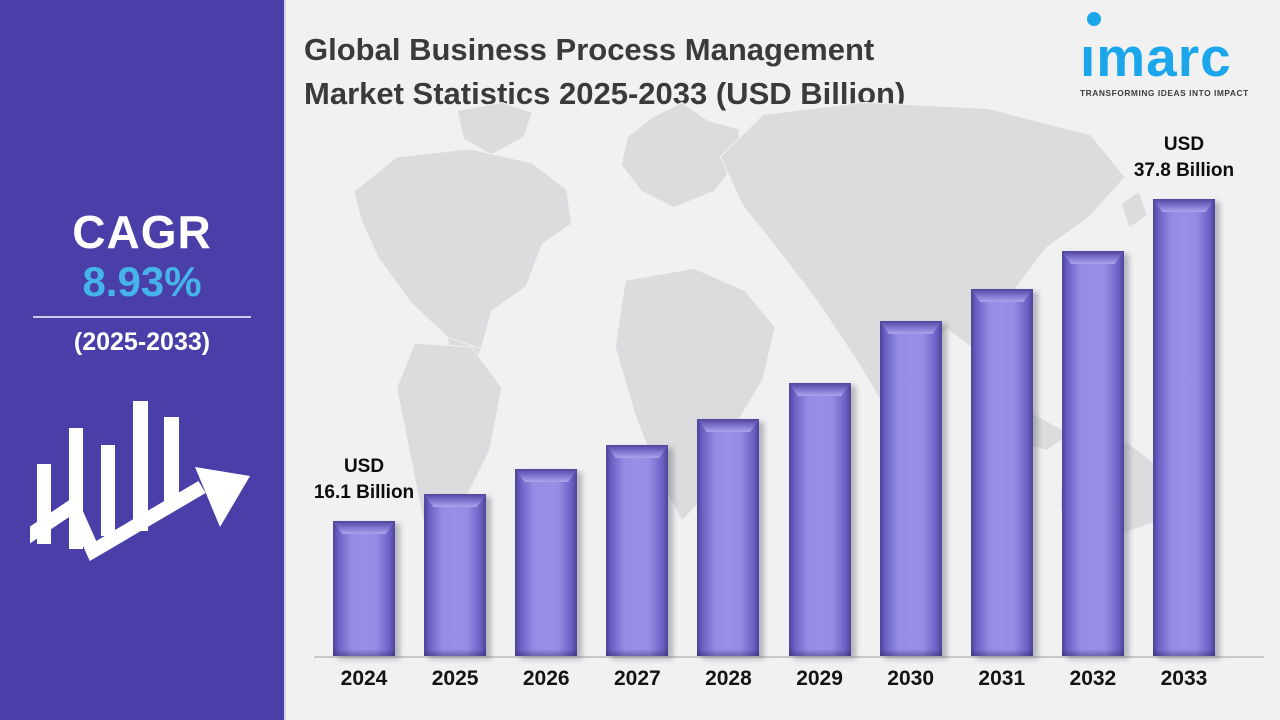 The width and height of the screenshot is (1280, 720). Describe the element at coordinates (364, 479) in the screenshot. I see `bar-value-label-2024: USD 16.1 Billion` at that location.